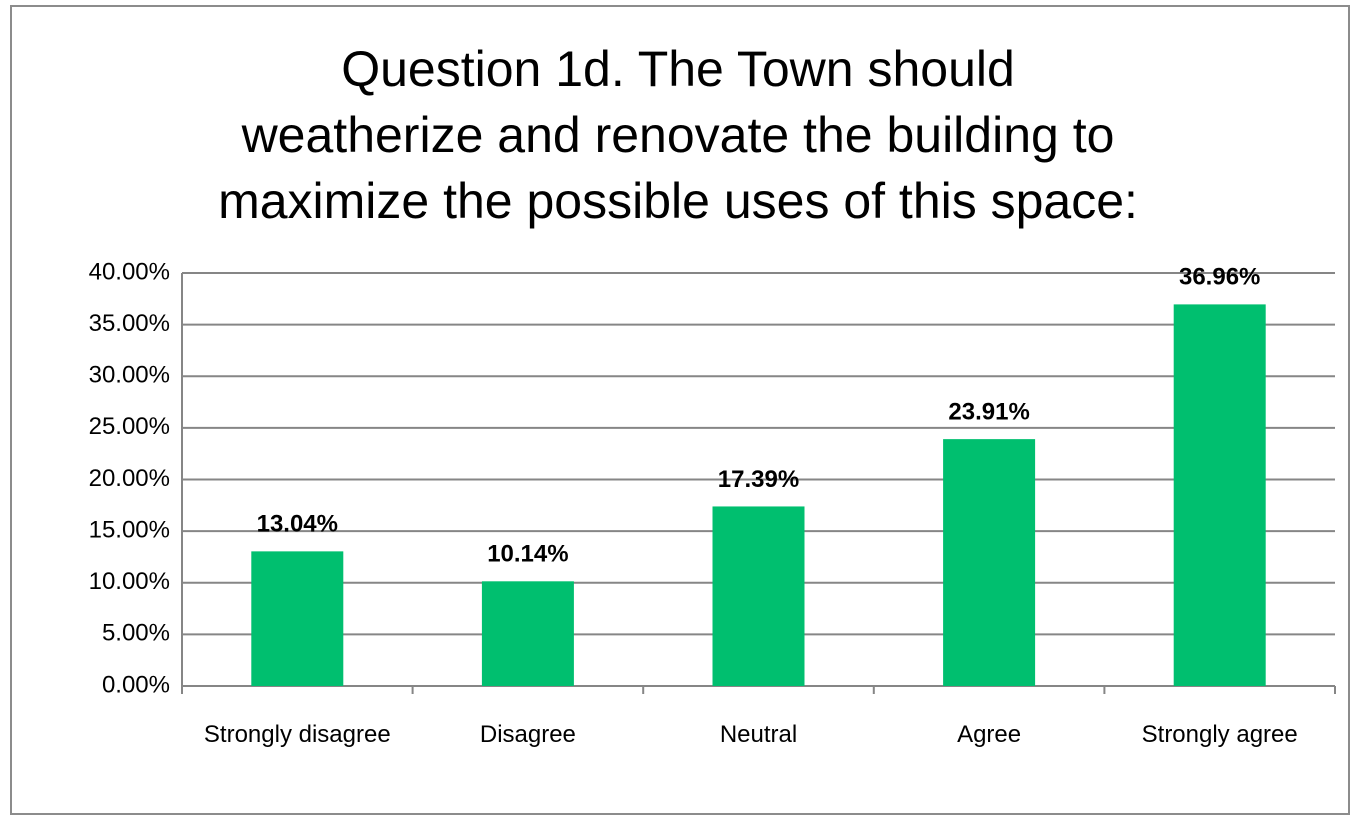 This screenshot has height=820, width=1356. I want to click on value-label: 13.04%, so click(297, 524).